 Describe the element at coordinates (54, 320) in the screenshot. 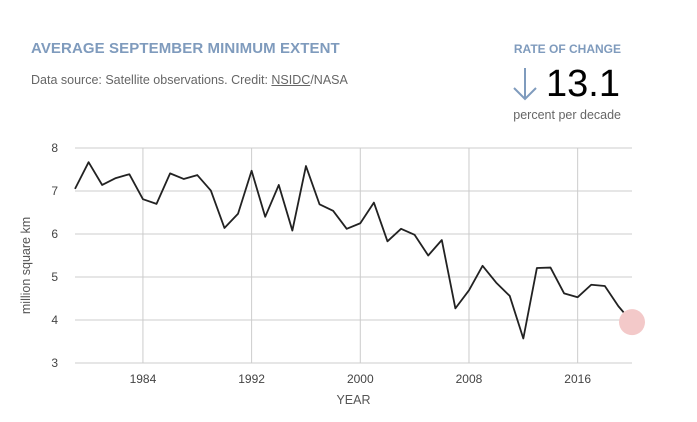

I see `y-tick-label: 4` at that location.